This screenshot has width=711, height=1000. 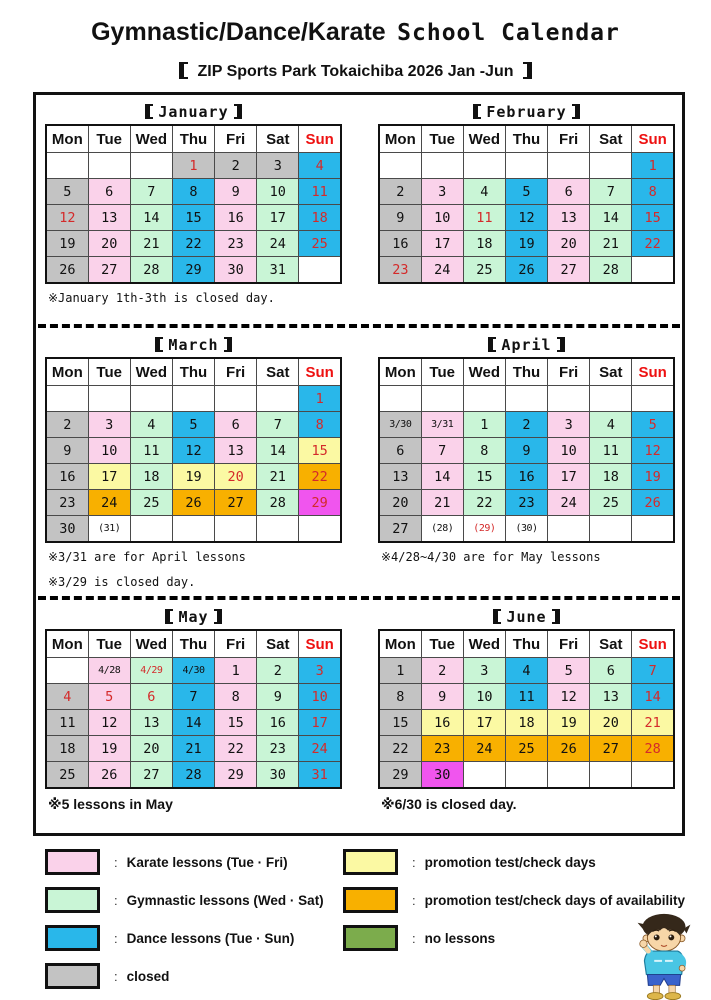 I want to click on day-cell: 4/29, so click(x=151, y=670).